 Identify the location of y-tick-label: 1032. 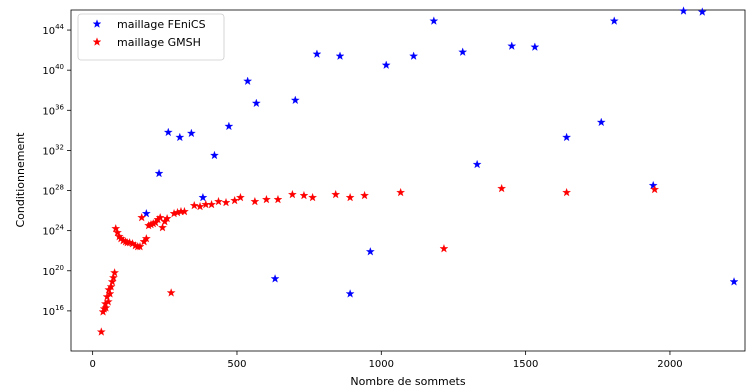
(53, 150).